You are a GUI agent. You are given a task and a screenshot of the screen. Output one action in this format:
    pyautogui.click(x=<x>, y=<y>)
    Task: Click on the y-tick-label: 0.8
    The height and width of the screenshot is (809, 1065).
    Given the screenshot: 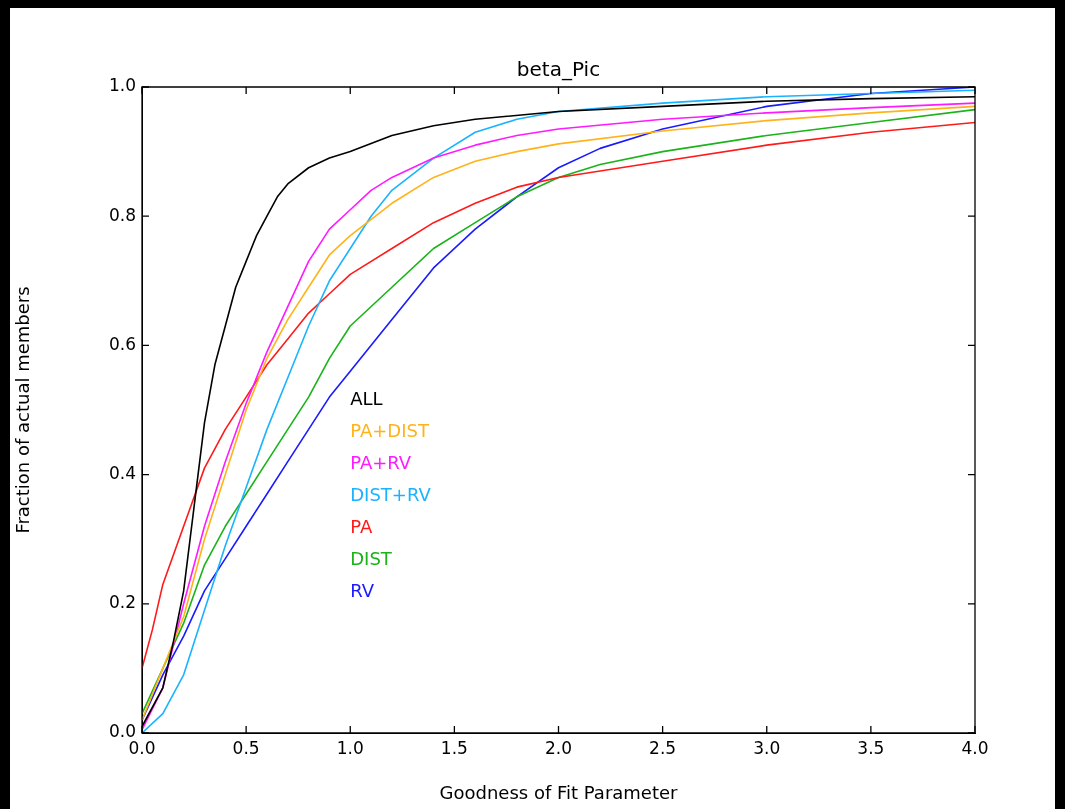 What is the action you would take?
    pyautogui.click(x=122, y=214)
    